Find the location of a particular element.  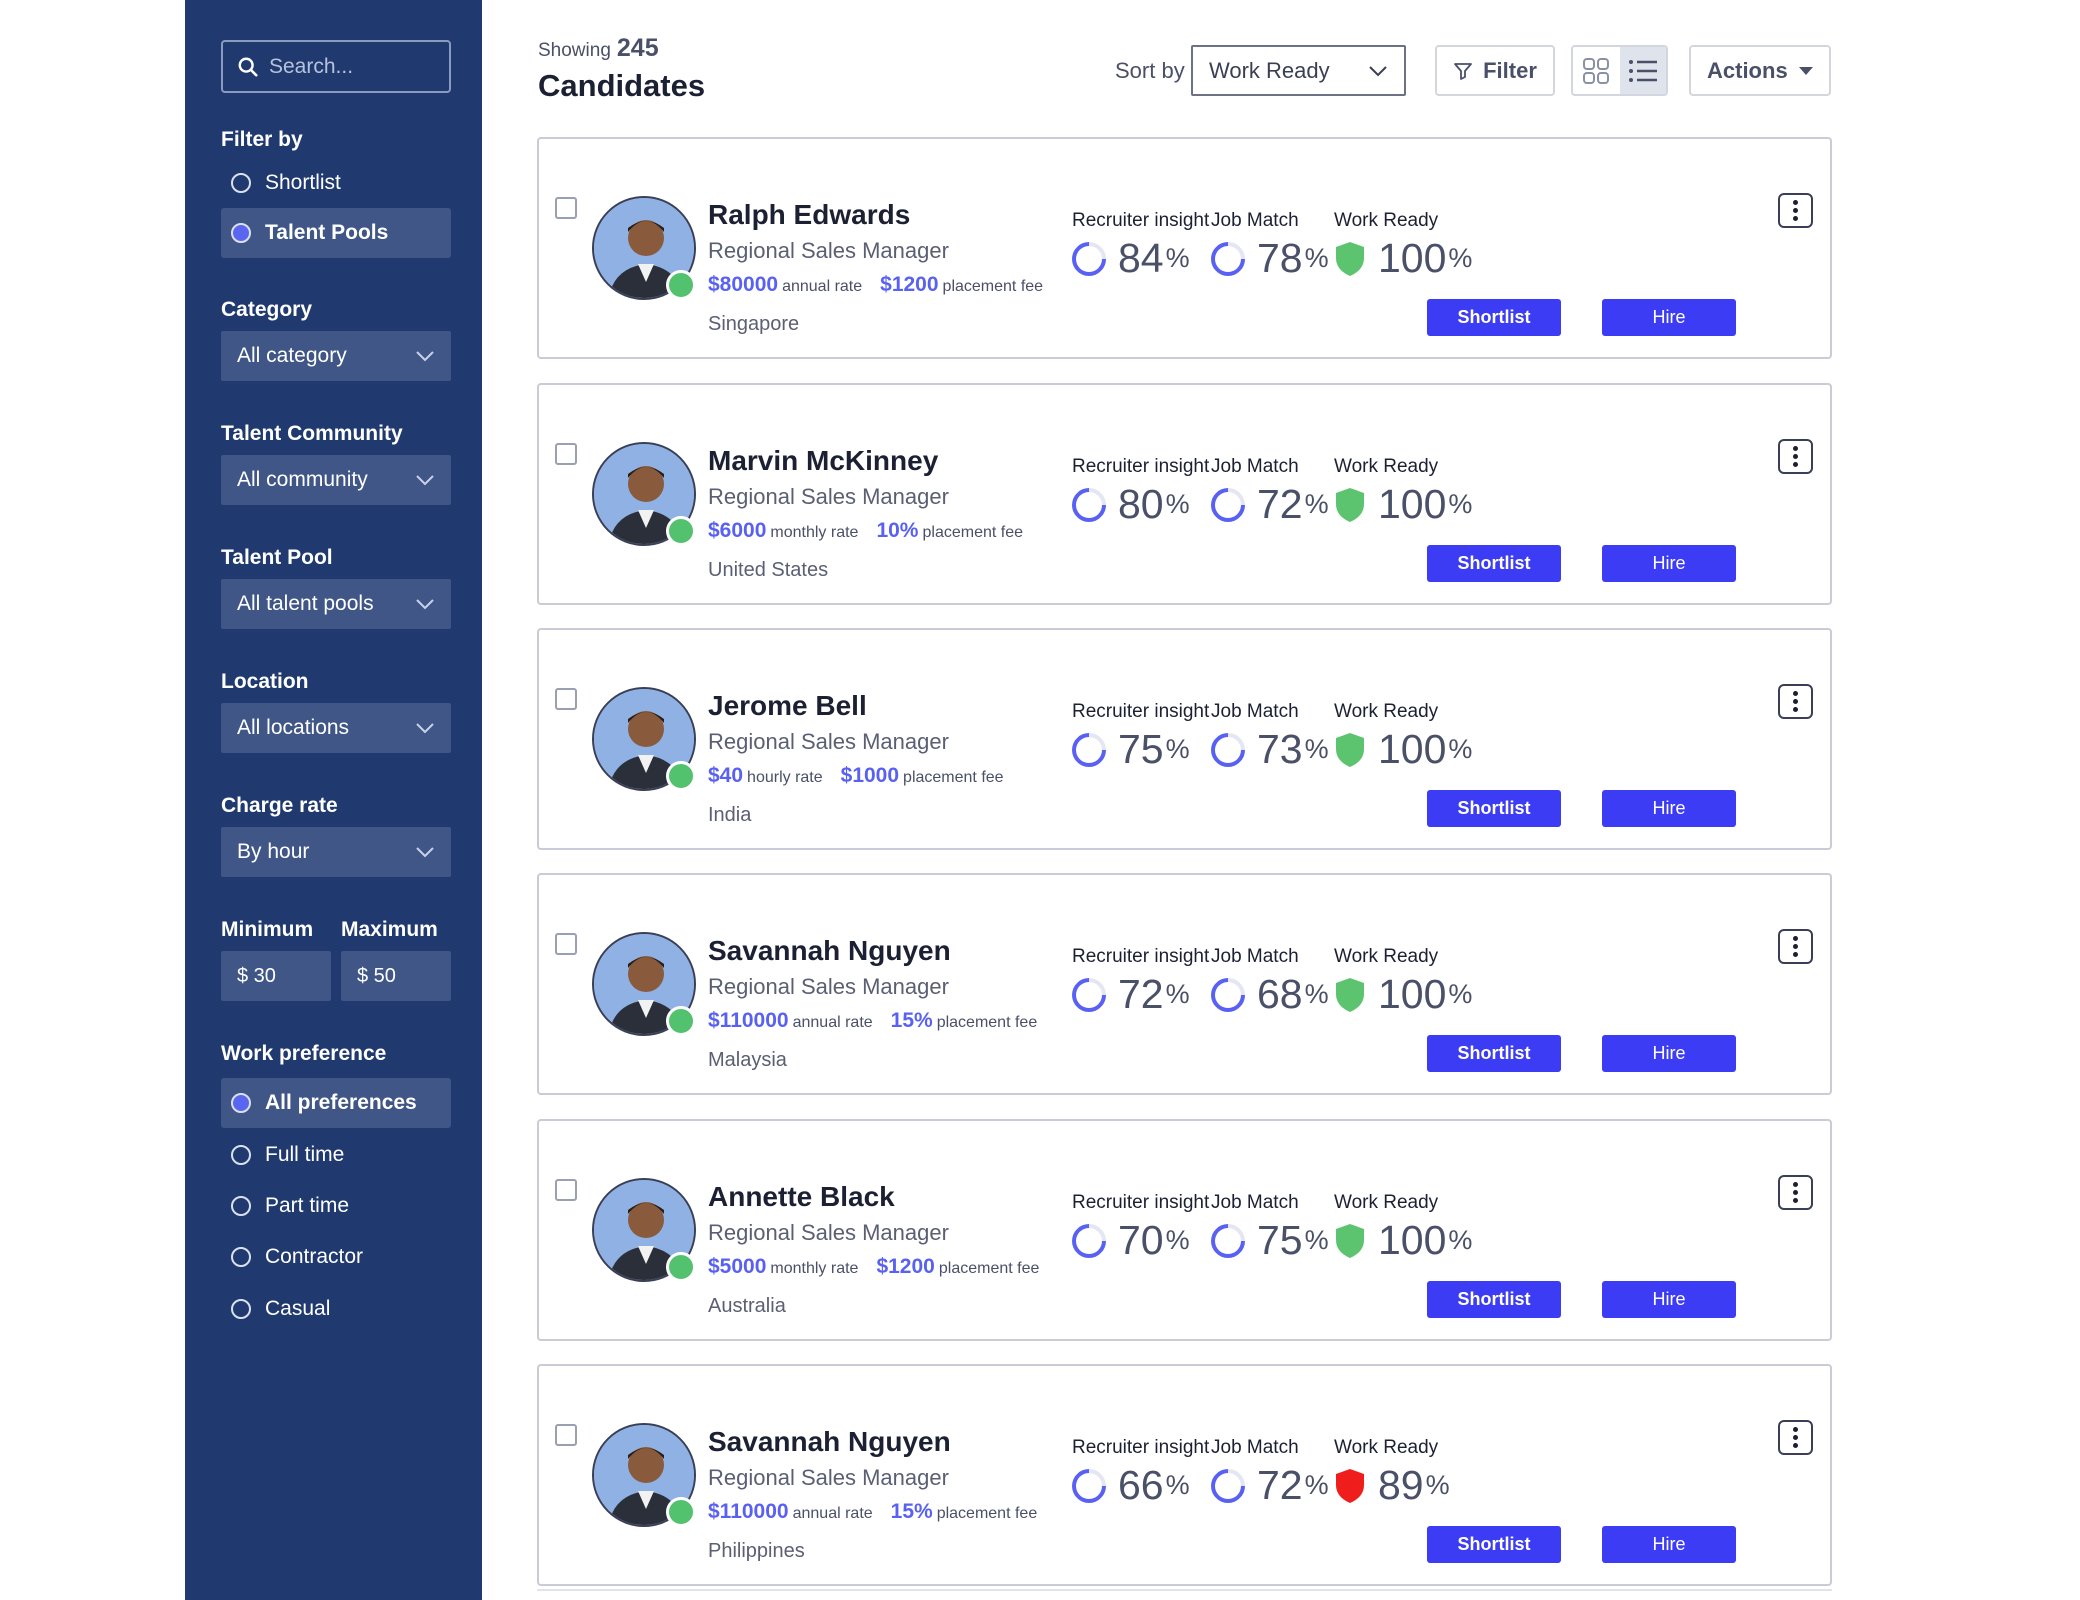

candidate-name: Ralph Edwards is located at coordinates (809, 214).